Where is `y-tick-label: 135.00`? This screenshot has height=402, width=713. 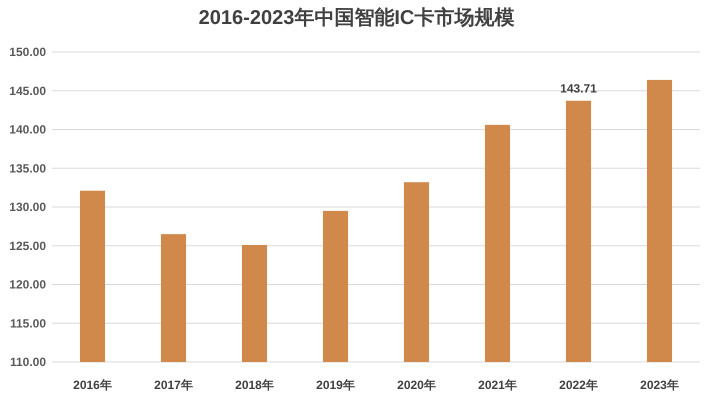
y-tick-label: 135.00 is located at coordinates (27, 168).